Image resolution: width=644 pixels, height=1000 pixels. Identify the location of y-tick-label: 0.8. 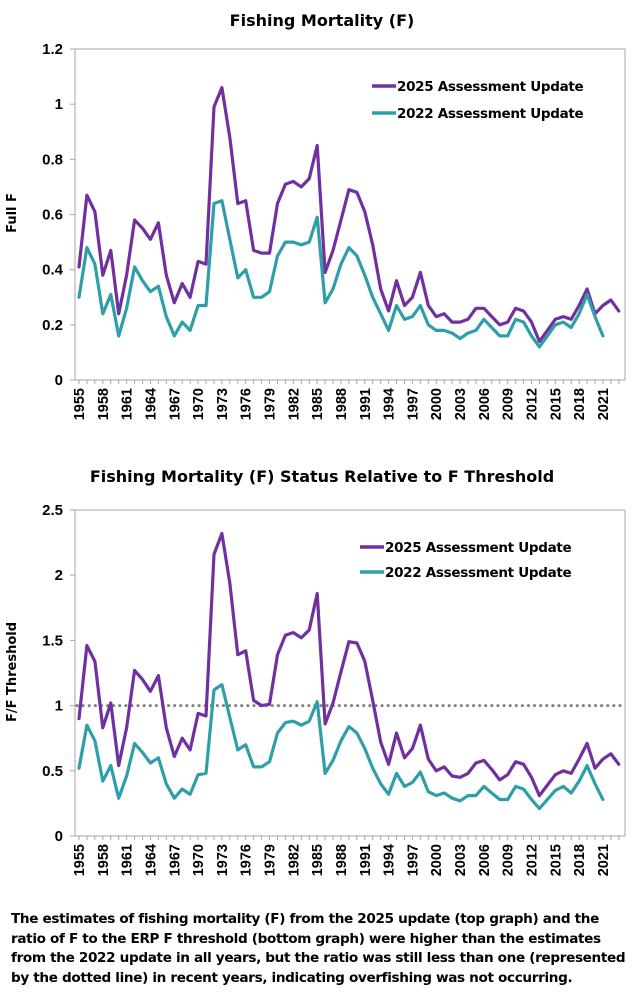
(52, 159).